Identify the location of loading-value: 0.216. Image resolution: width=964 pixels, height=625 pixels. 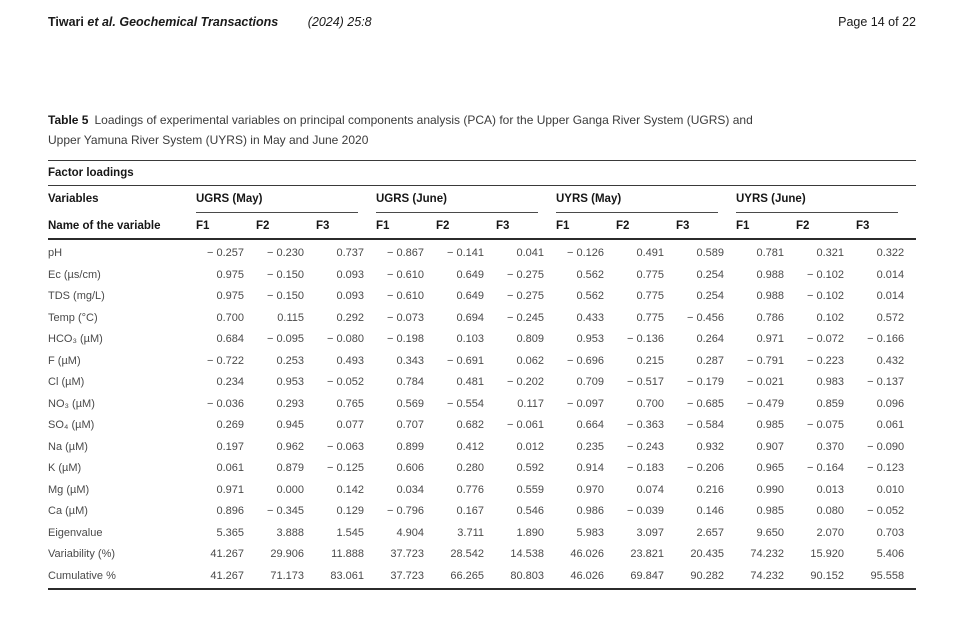
(710, 489).